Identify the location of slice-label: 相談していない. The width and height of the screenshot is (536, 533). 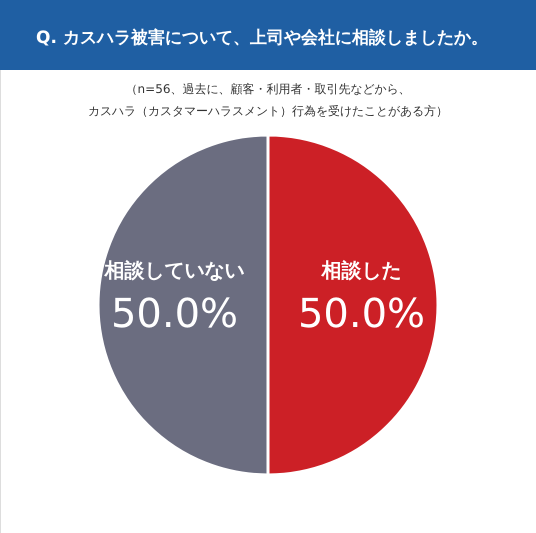
(174, 270).